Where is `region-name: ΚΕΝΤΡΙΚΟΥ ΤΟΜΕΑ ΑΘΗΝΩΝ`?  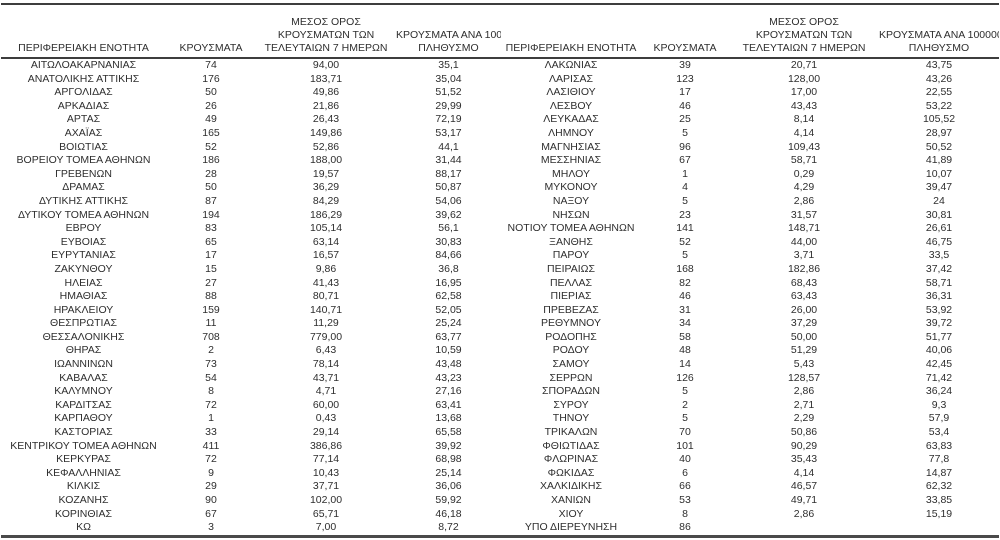 region-name: ΚΕΝΤΡΙΚΟΥ ΤΟΜΕΑ ΑΘΗΝΩΝ is located at coordinates (83, 445).